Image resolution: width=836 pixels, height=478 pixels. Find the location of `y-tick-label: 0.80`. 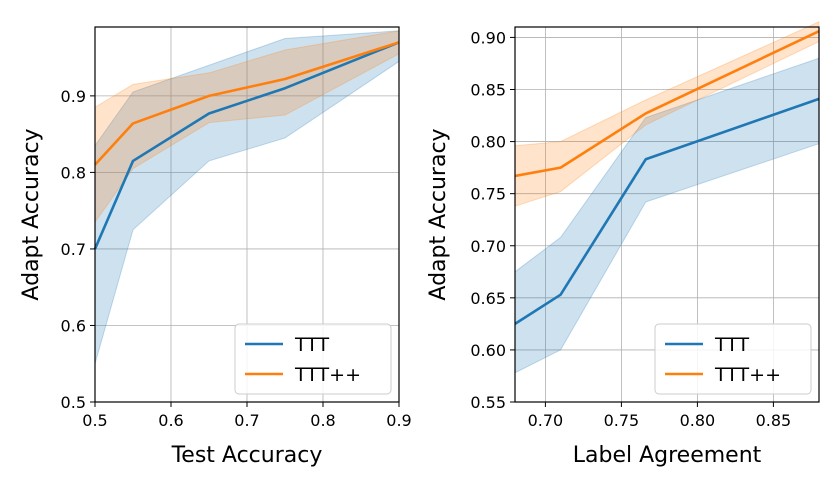

y-tick-label: 0.80 is located at coordinates (488, 142).